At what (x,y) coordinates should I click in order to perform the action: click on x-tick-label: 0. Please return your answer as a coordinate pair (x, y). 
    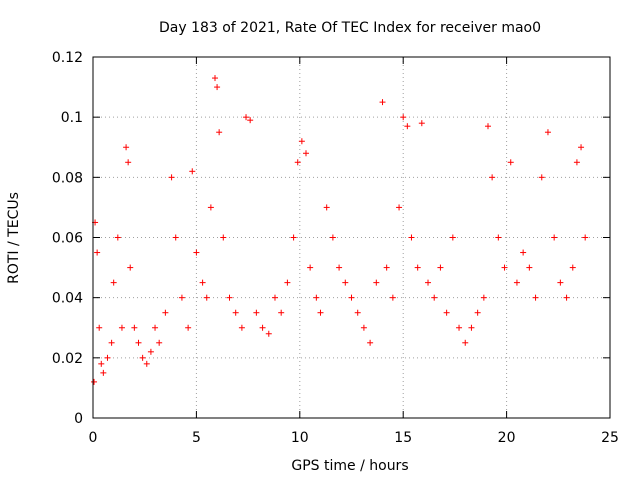
    Looking at the image, I should click on (93, 438).